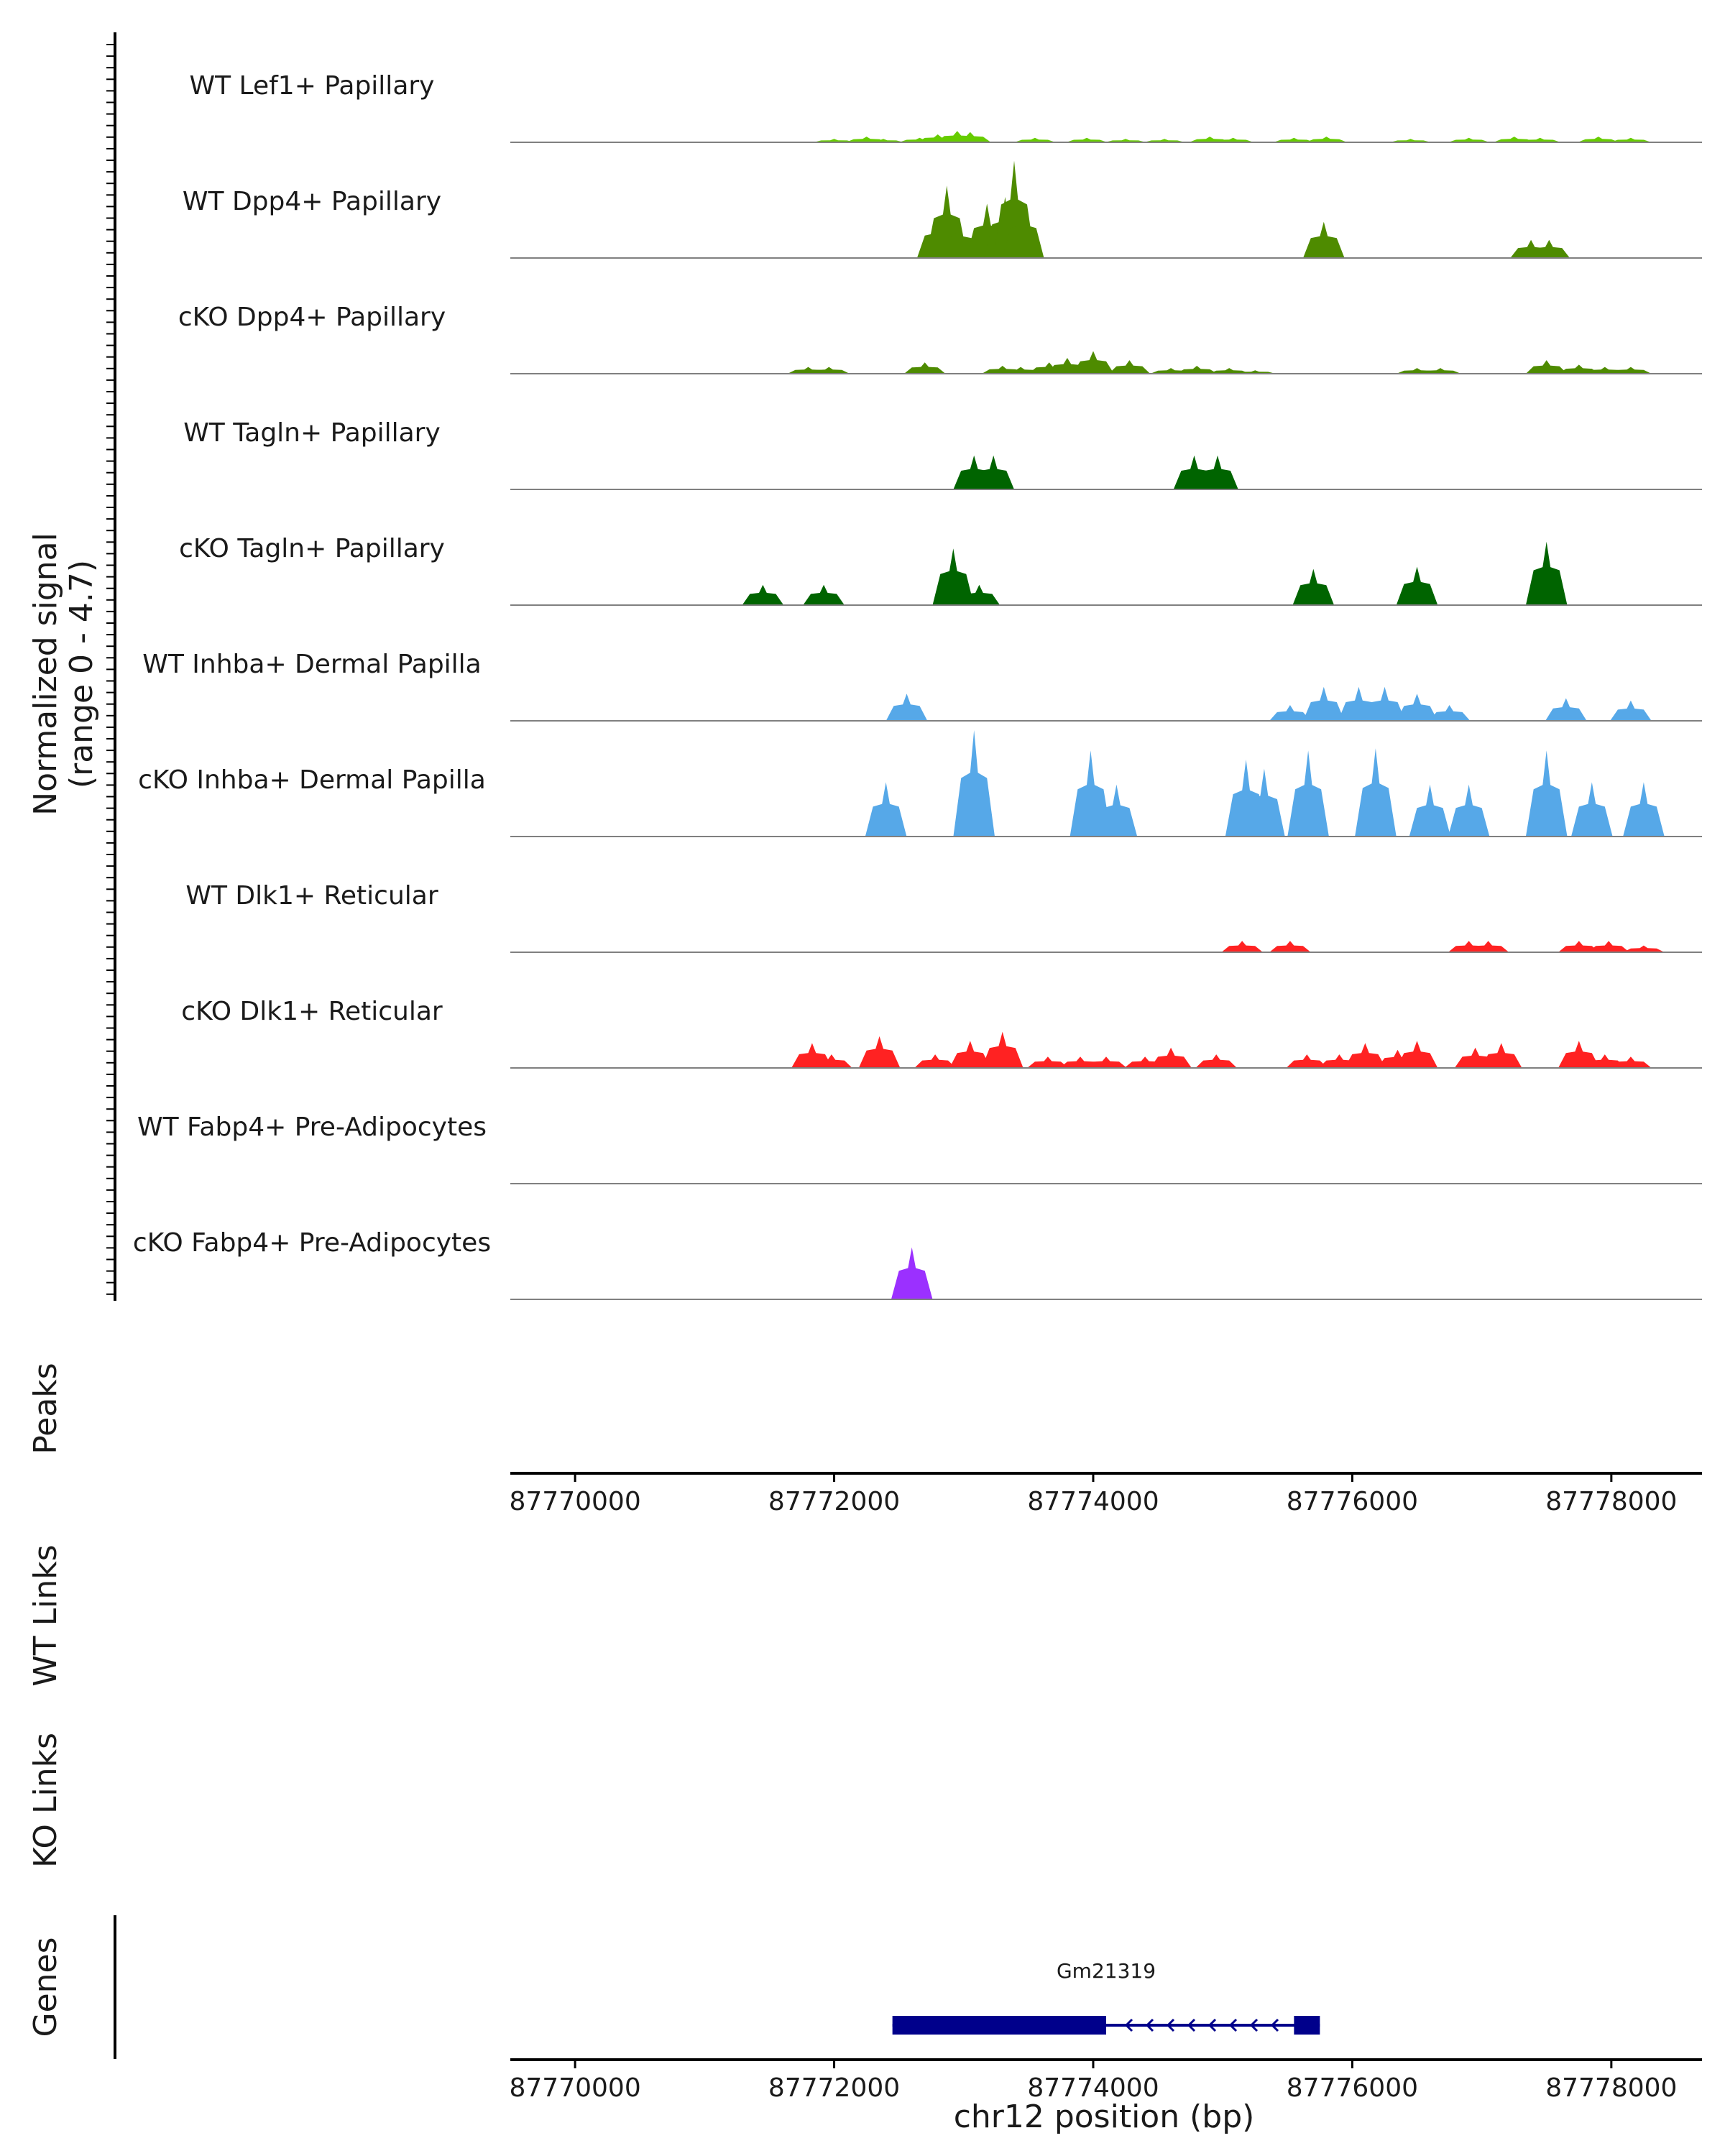 The width and height of the screenshot is (1725, 2156). What do you see at coordinates (312, 1243) in the screenshot?
I see `track-label: cKO Fabp4+ Pre-Adipocytes` at bounding box center [312, 1243].